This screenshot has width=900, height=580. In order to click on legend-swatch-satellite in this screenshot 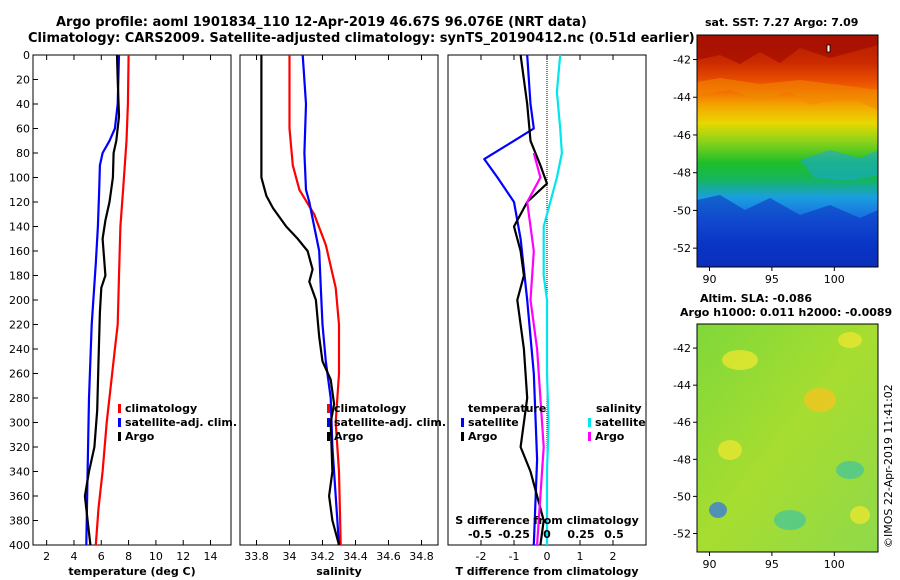, I will do `click(119, 422)`.